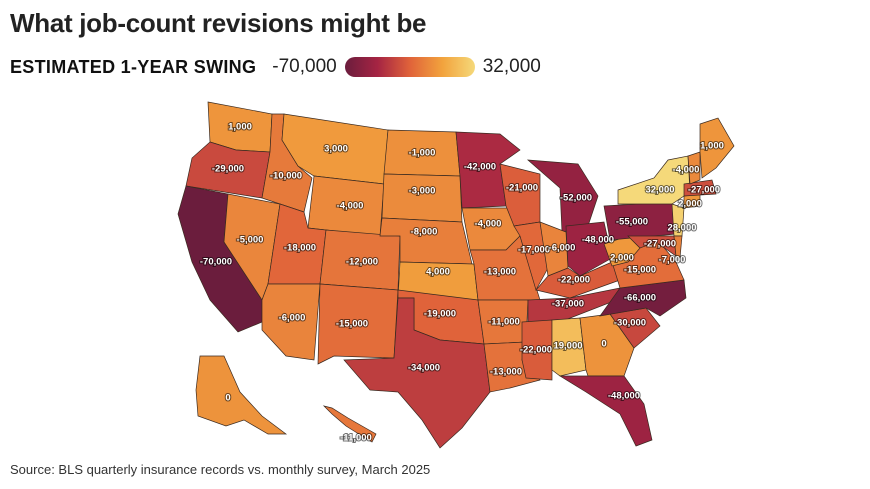 This screenshot has width=870, height=489. Describe the element at coordinates (534, 250) in the screenshot. I see `state-value-label-il: -17,000` at that location.